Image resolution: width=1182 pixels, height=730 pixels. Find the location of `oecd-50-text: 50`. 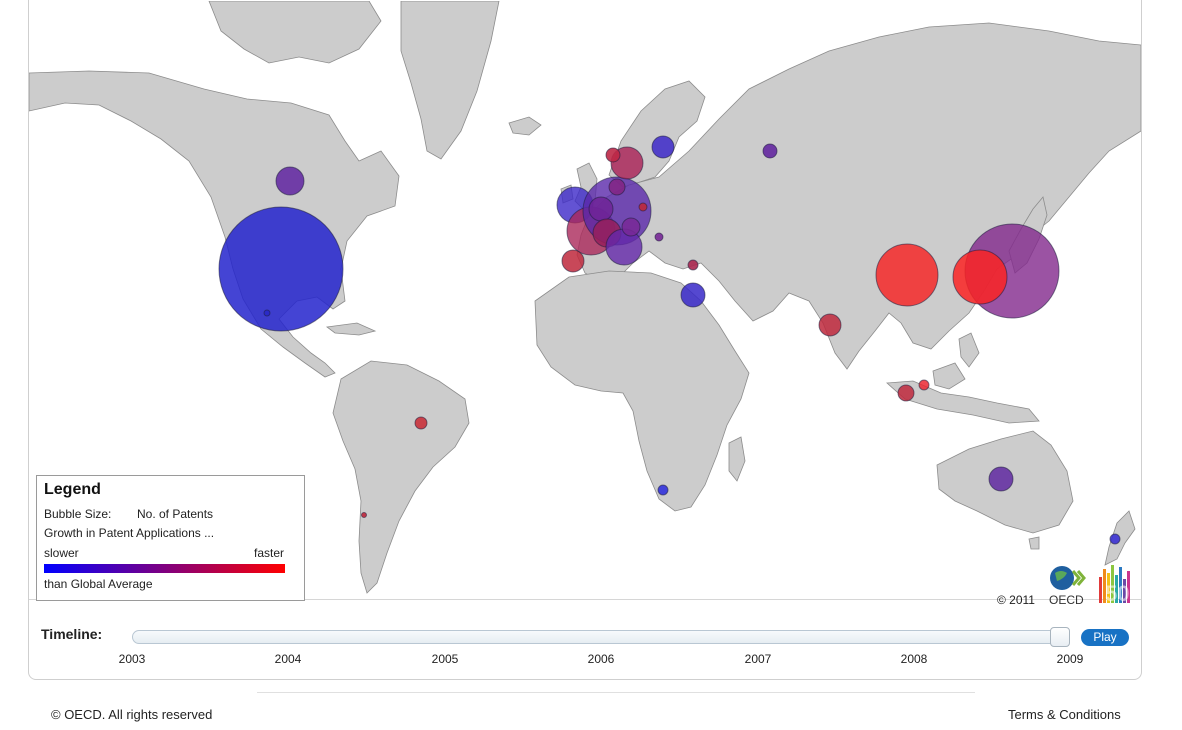

oecd-50-text: 50 is located at coordinates (1117, 593).